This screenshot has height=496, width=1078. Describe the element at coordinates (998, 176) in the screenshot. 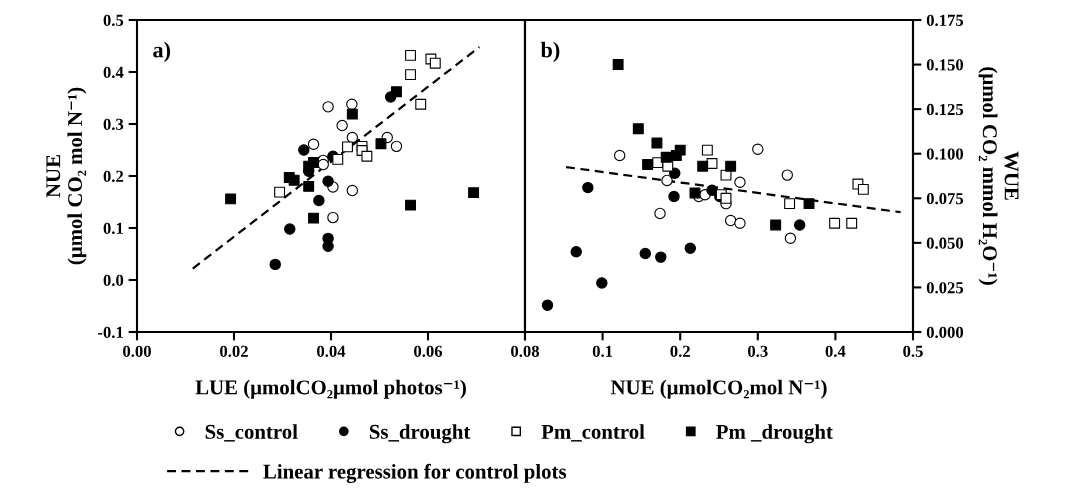

I see `y2-axis-title: WUE (μmol CO₂ mmol H₂O⁻¹)` at that location.